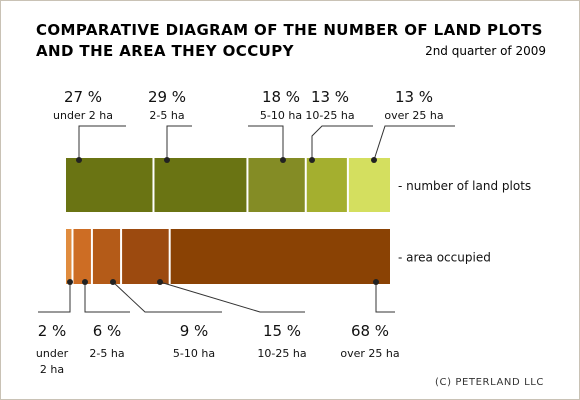  What do you see at coordinates (83, 115) in the screenshot?
I see `plots-category-label-1: under 2 ha` at bounding box center [83, 115].